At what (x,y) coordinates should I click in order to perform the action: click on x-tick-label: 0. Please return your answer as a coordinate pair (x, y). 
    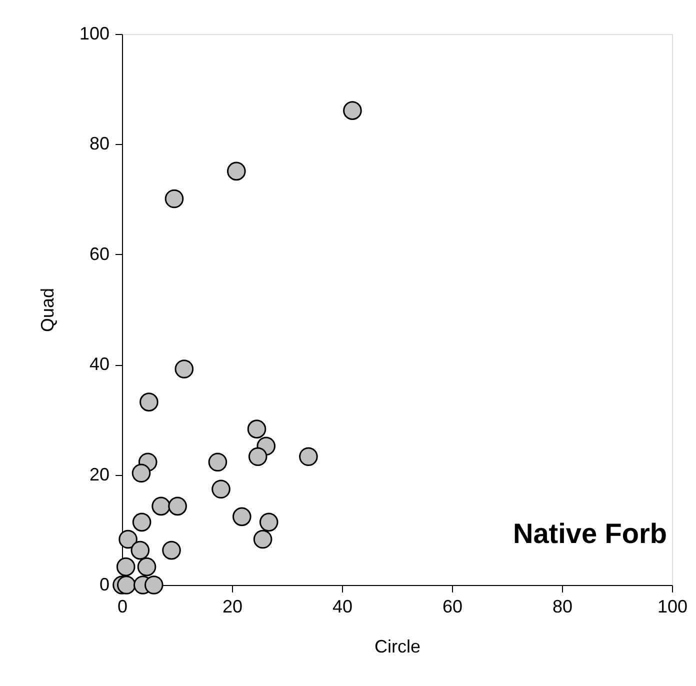
    Looking at the image, I should click on (122, 606).